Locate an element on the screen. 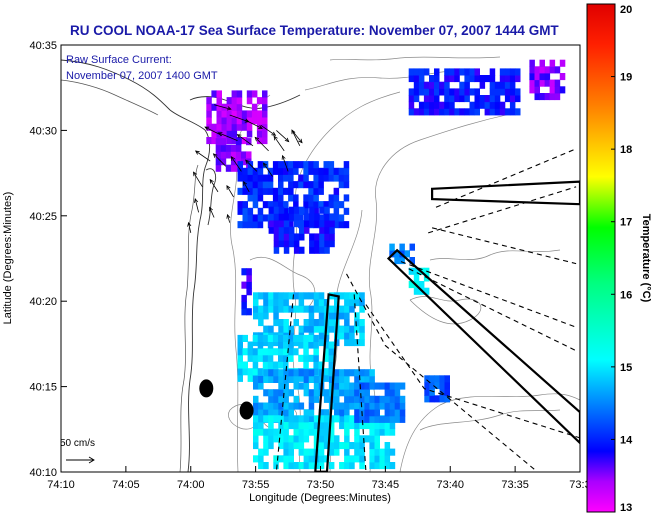 Image resolution: width=651 pixels, height=518 pixels. y-tick-label: 40:30 is located at coordinates (43, 131).